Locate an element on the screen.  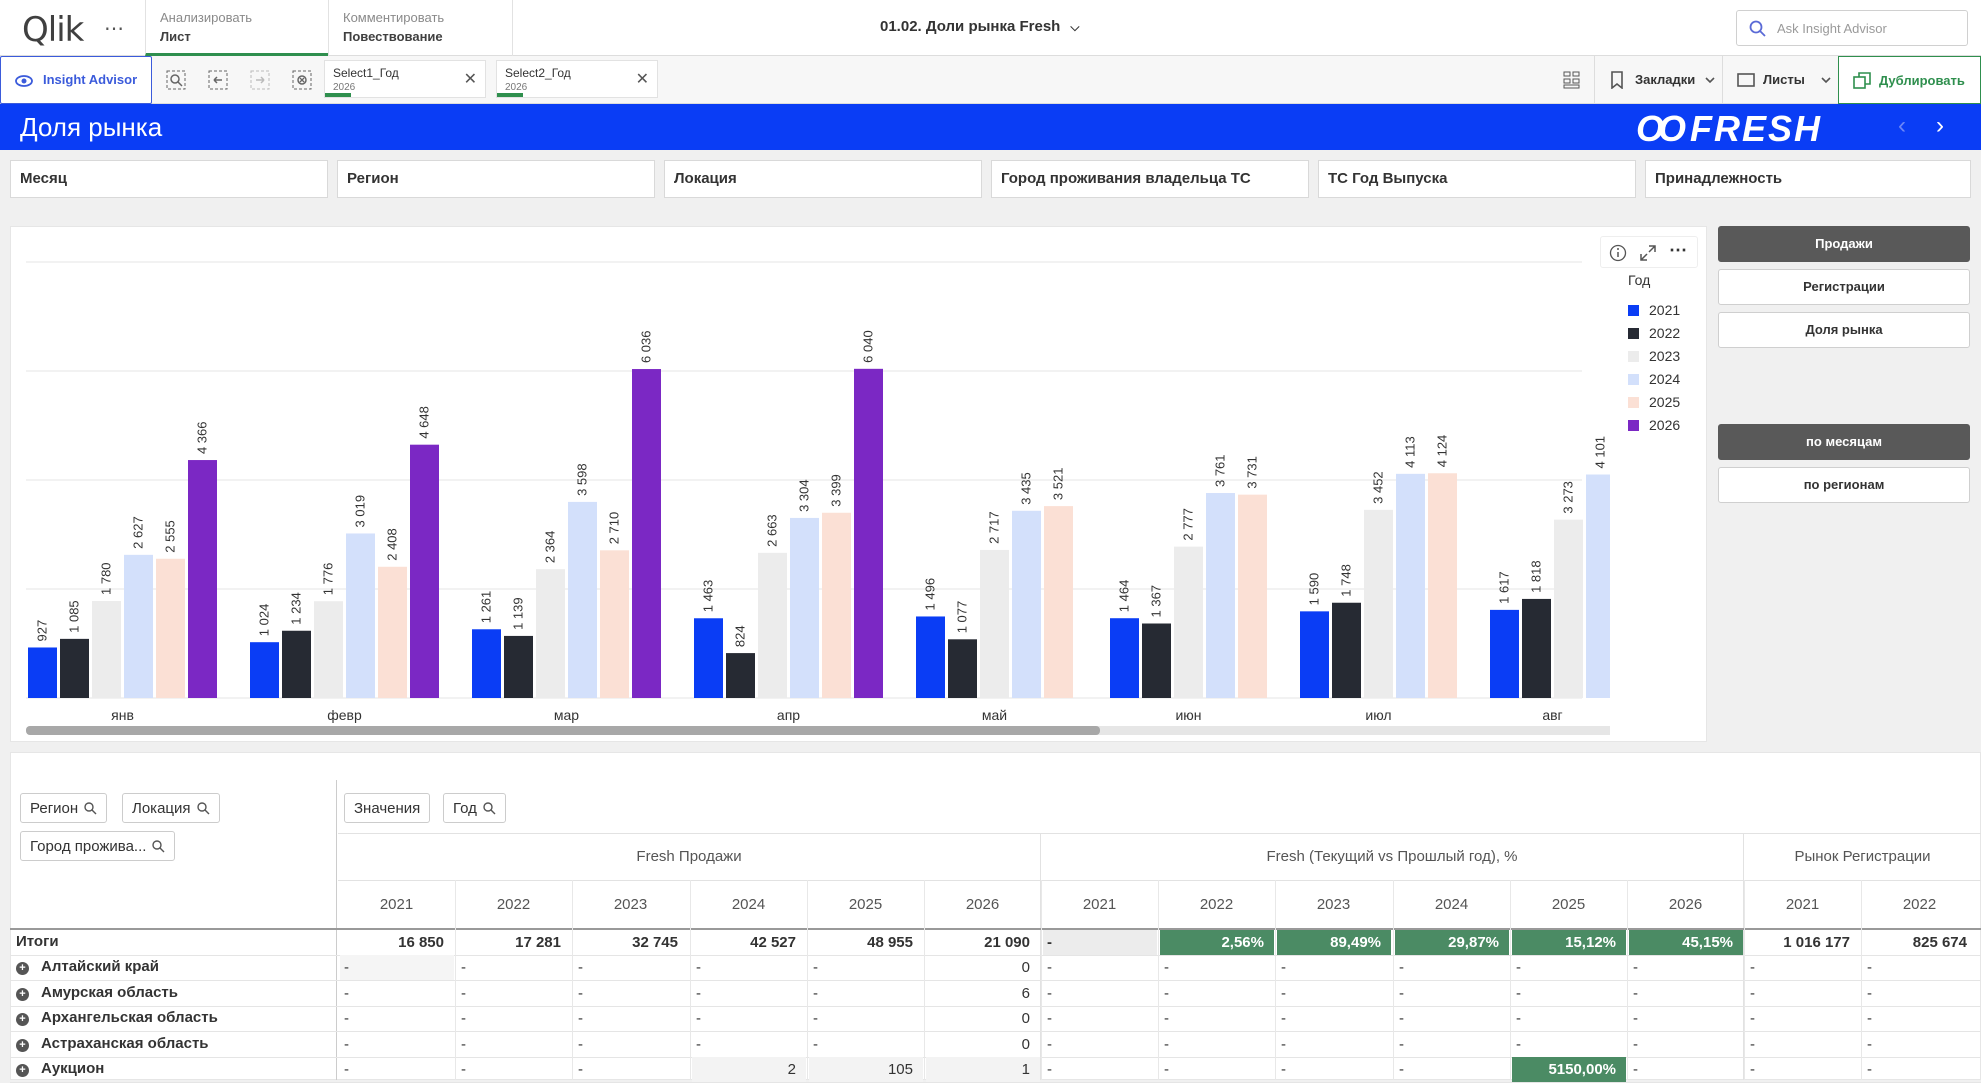
bar-2026-мар is located at coordinates (646, 533).